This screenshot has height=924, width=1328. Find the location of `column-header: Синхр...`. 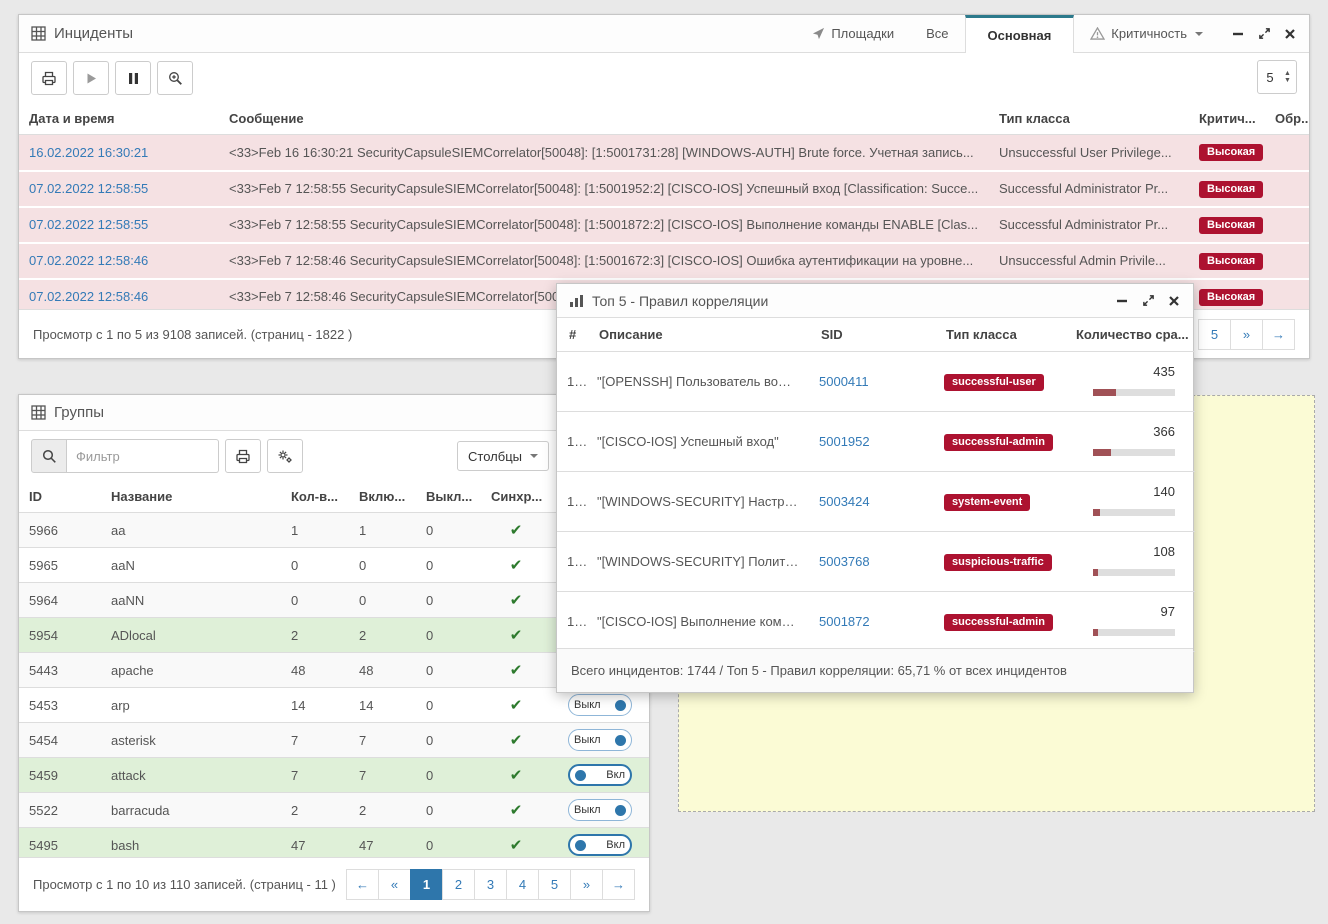

column-header: Синхр... is located at coordinates (516, 497).